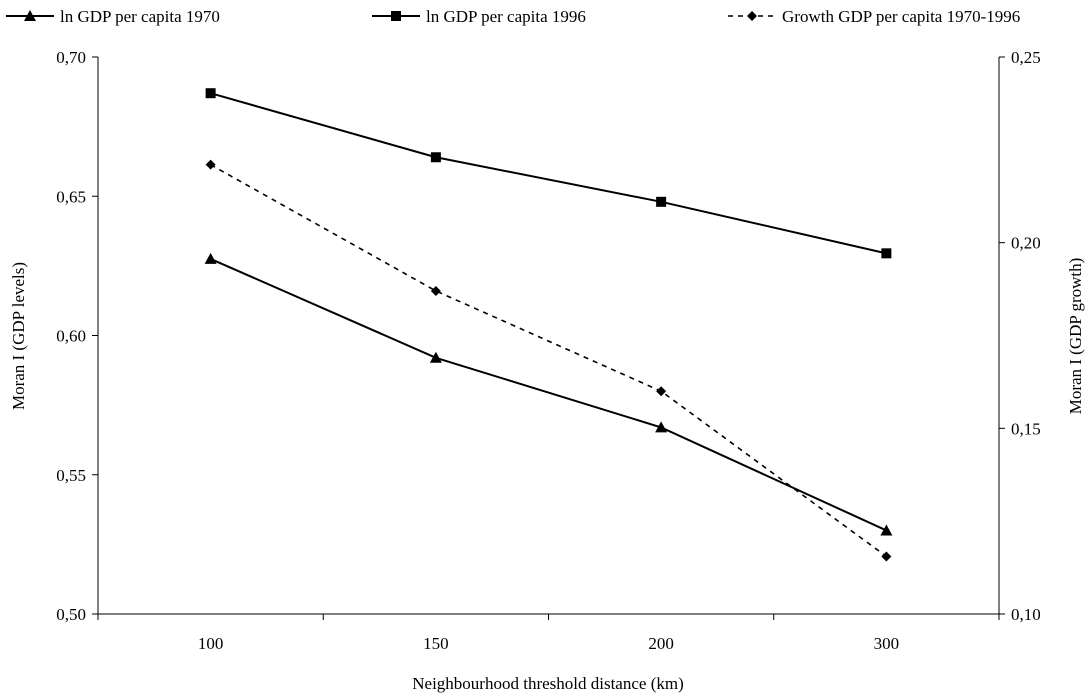  What do you see at coordinates (1075, 336) in the screenshot?
I see `right-y-axis-title: Moran I (GDP growth)` at bounding box center [1075, 336].